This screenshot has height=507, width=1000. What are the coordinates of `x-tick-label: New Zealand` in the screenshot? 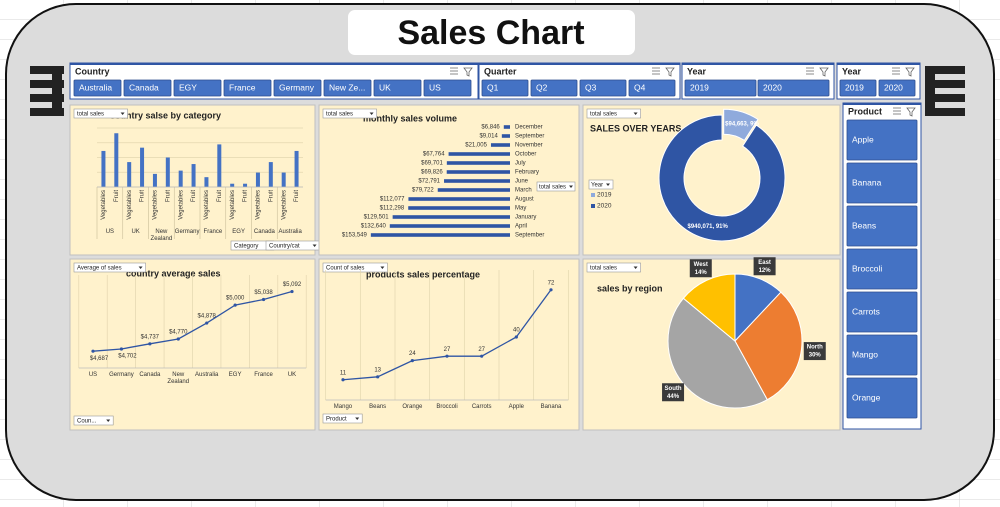 It's located at (178, 378).